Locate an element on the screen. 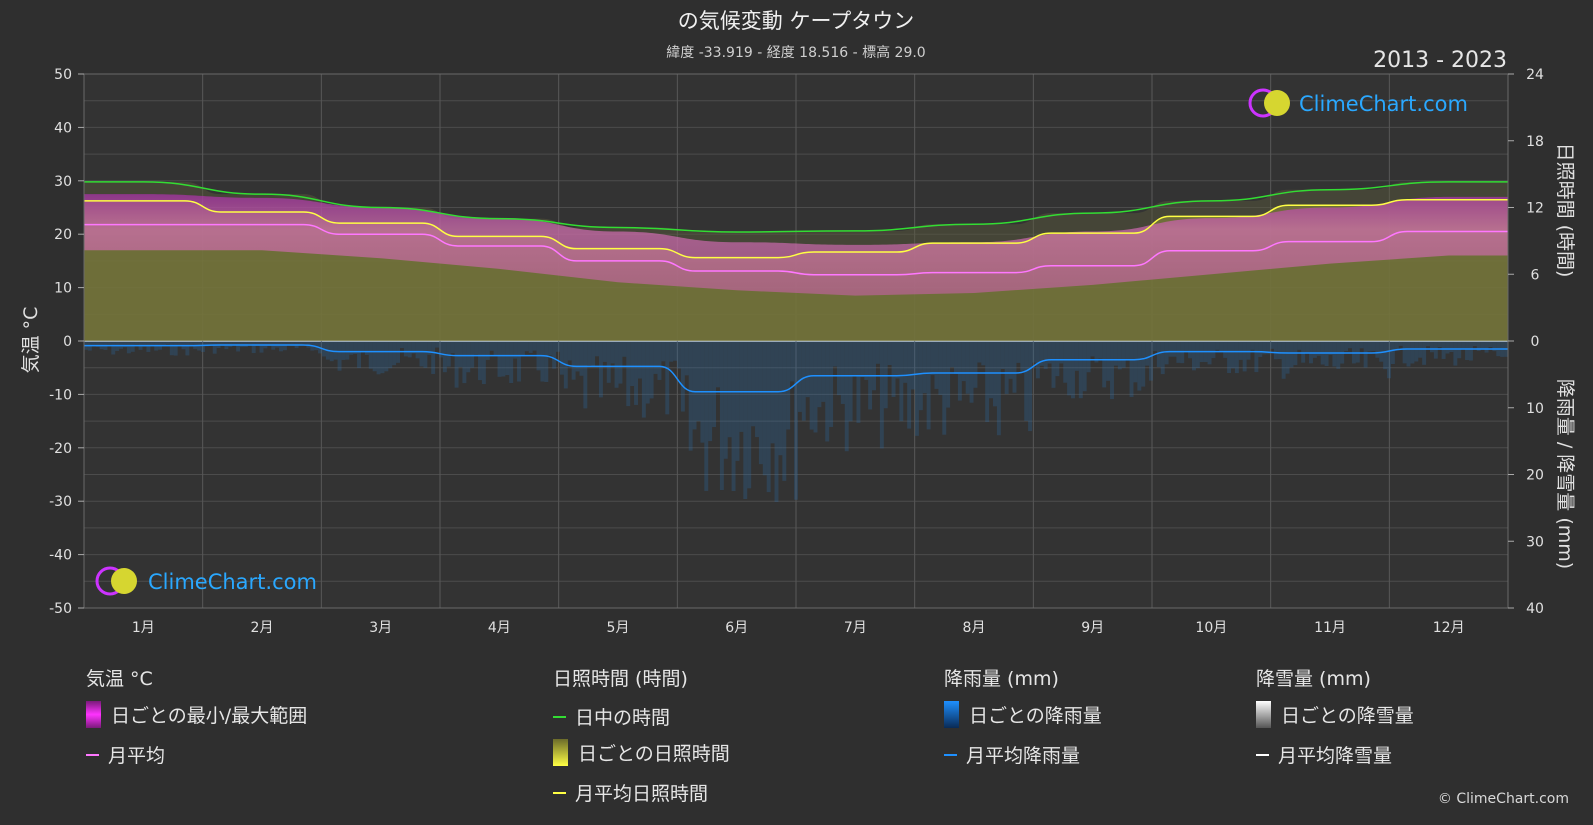 Image resolution: width=1593 pixels, height=825 pixels. y-tick-label-left: -50 is located at coordinates (60, 609).